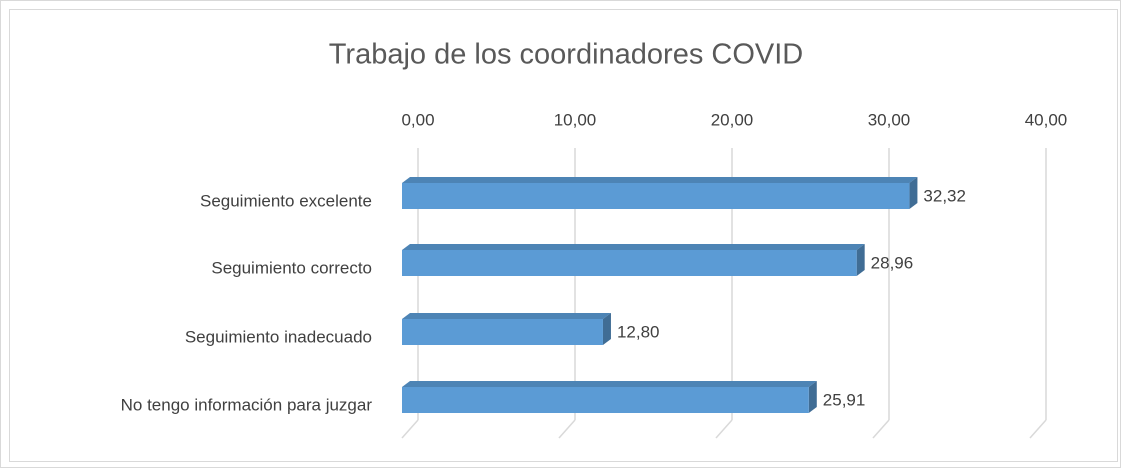 This screenshot has width=1121, height=468. What do you see at coordinates (1046, 119) in the screenshot?
I see `x-tick-label: 40,00` at bounding box center [1046, 119].